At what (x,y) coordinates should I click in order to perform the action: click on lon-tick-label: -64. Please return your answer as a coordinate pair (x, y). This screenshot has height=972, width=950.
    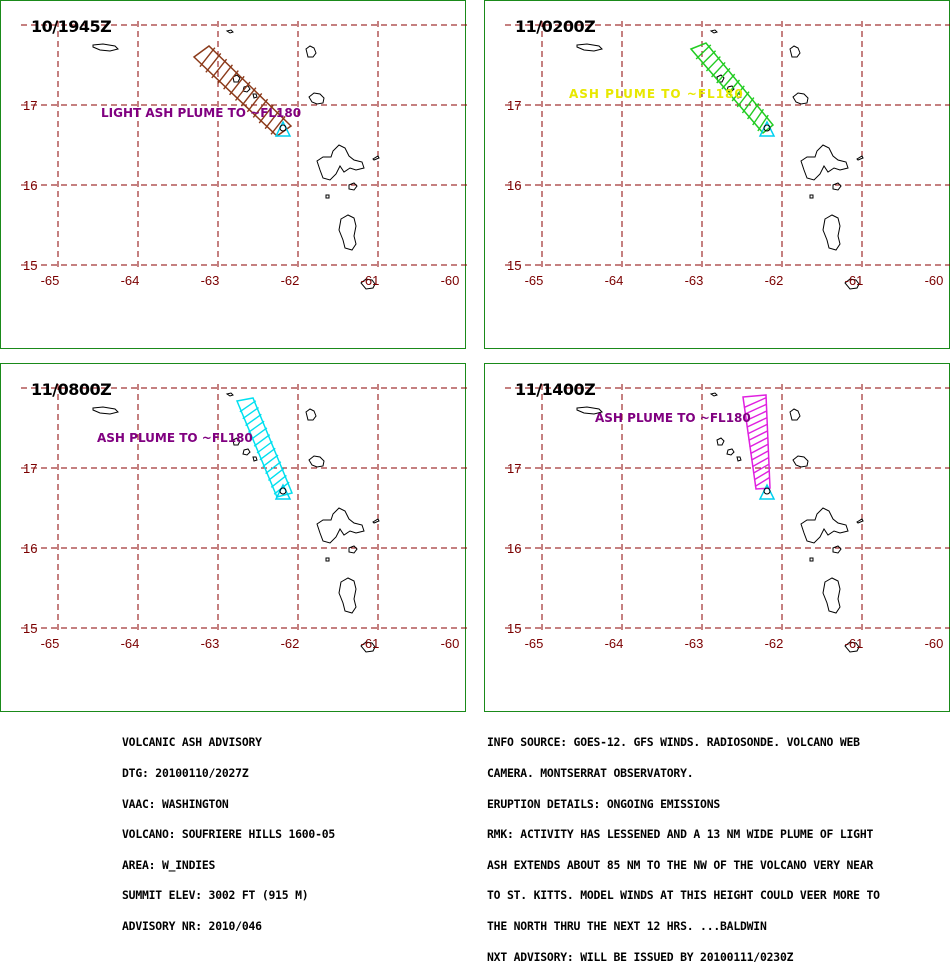
    Looking at the image, I should click on (130, 643).